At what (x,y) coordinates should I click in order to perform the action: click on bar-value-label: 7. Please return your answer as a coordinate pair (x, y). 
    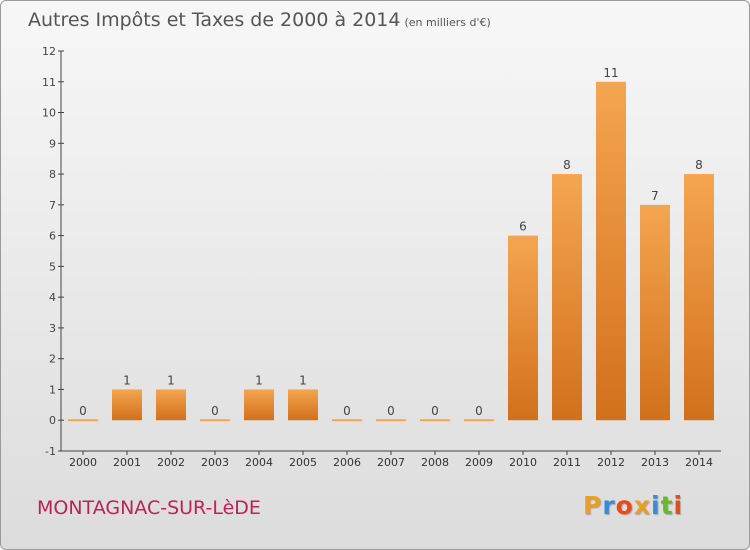
    Looking at the image, I should click on (655, 196).